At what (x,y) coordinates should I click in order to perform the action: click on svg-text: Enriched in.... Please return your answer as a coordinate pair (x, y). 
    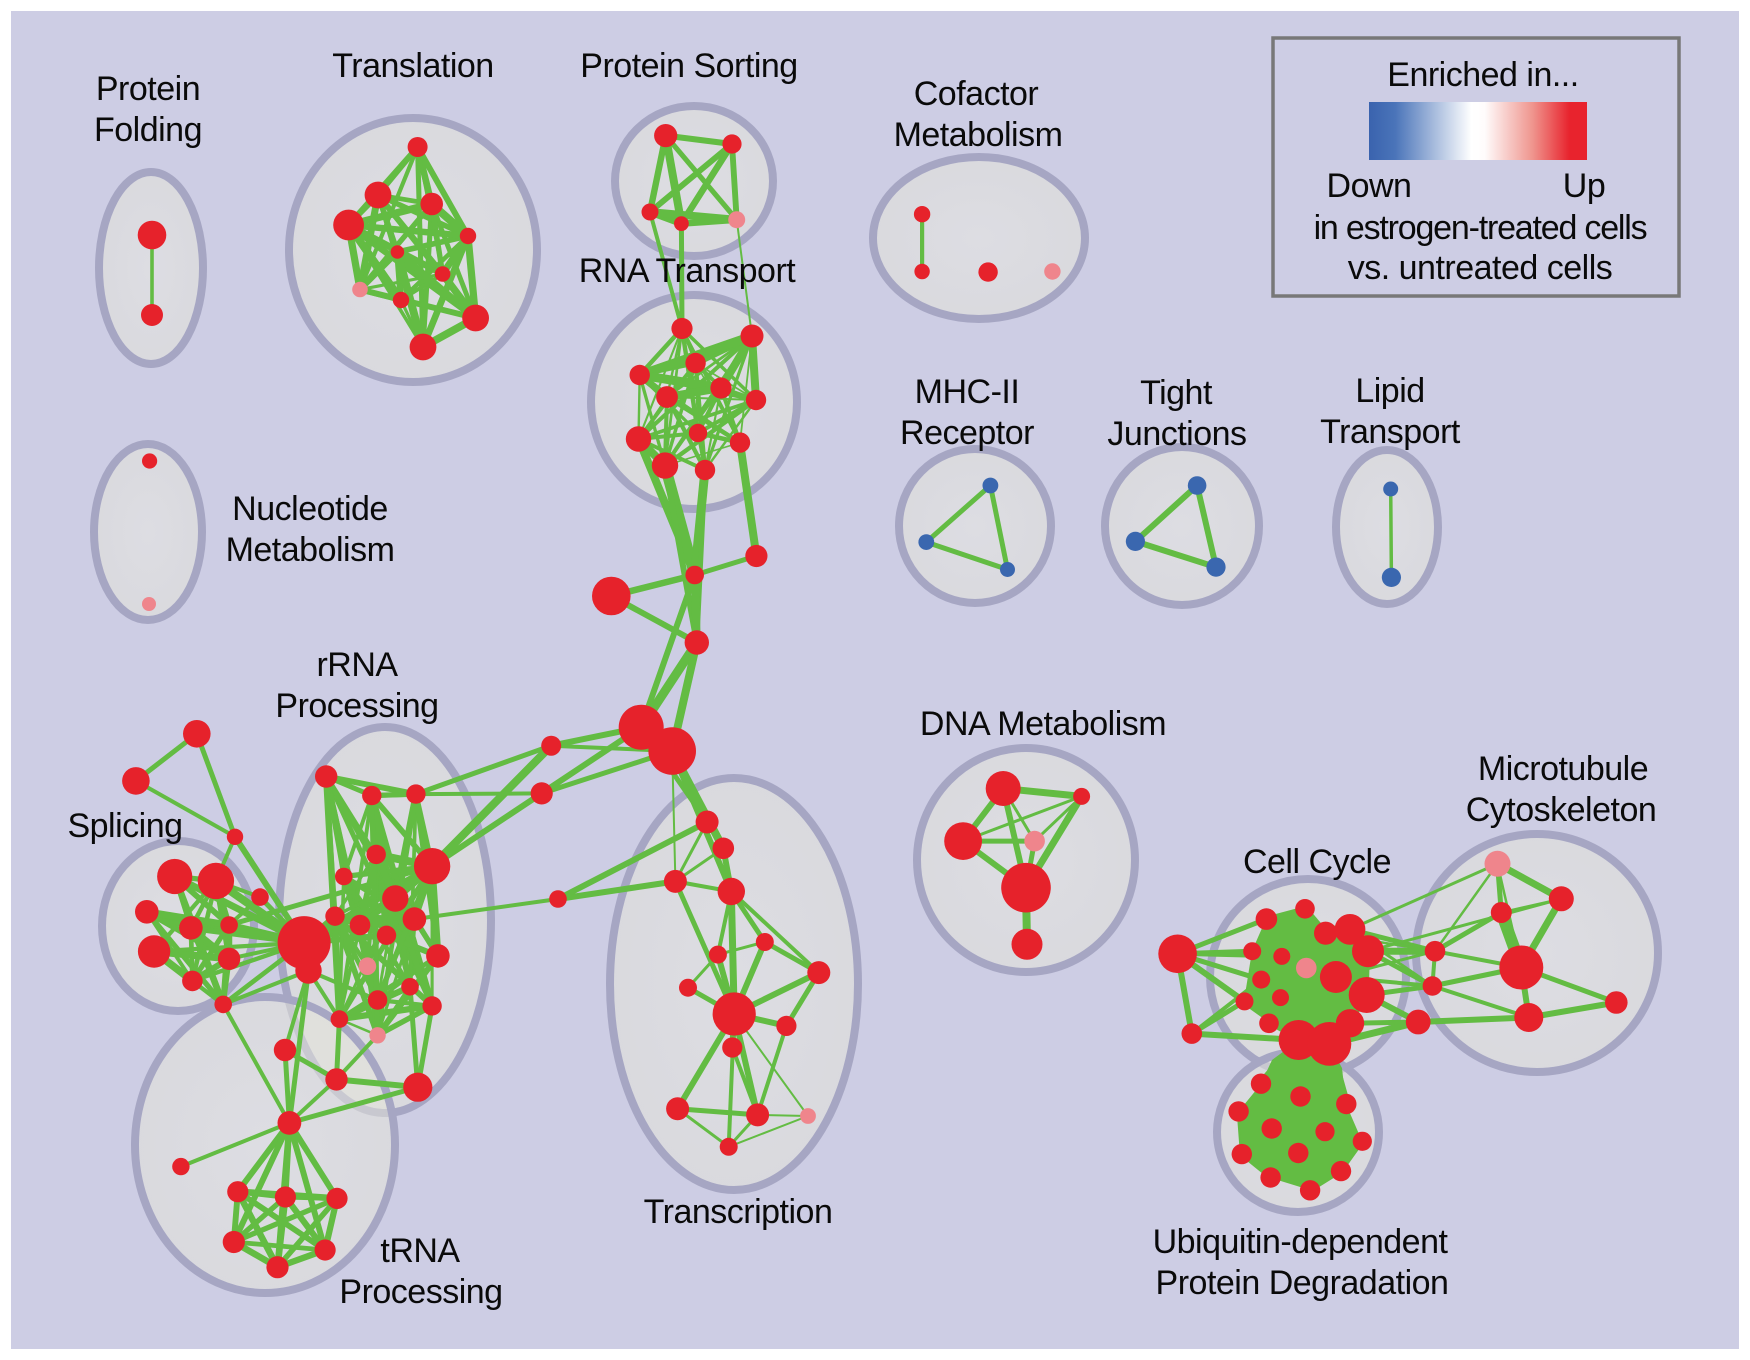
    Looking at the image, I should click on (1482, 75).